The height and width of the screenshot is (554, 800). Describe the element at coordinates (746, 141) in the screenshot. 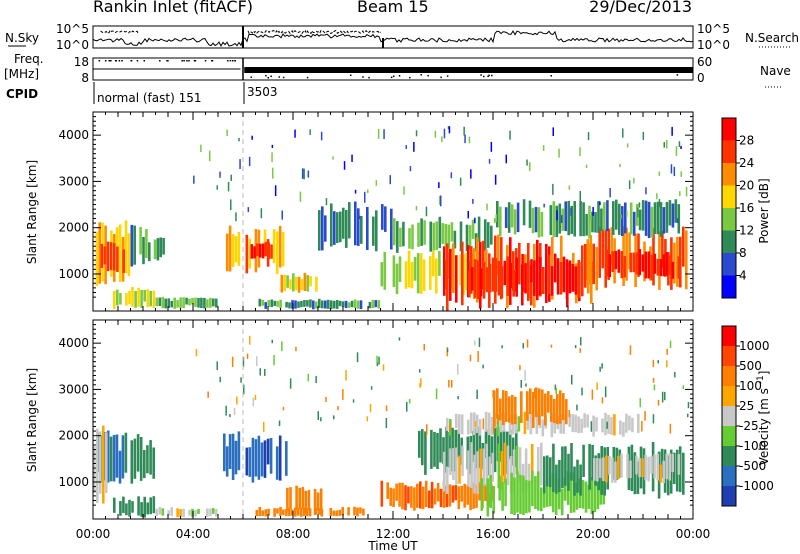

I see `power-colorbar-tick-label-6: 28` at that location.